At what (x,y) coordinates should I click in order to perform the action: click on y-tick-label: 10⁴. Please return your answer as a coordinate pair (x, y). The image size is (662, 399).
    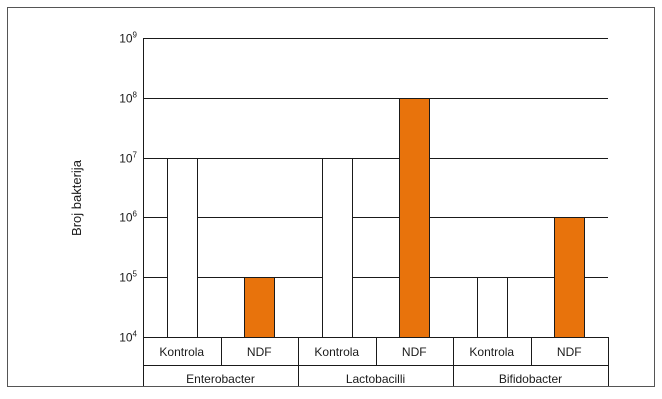
    Looking at the image, I should click on (128, 337).